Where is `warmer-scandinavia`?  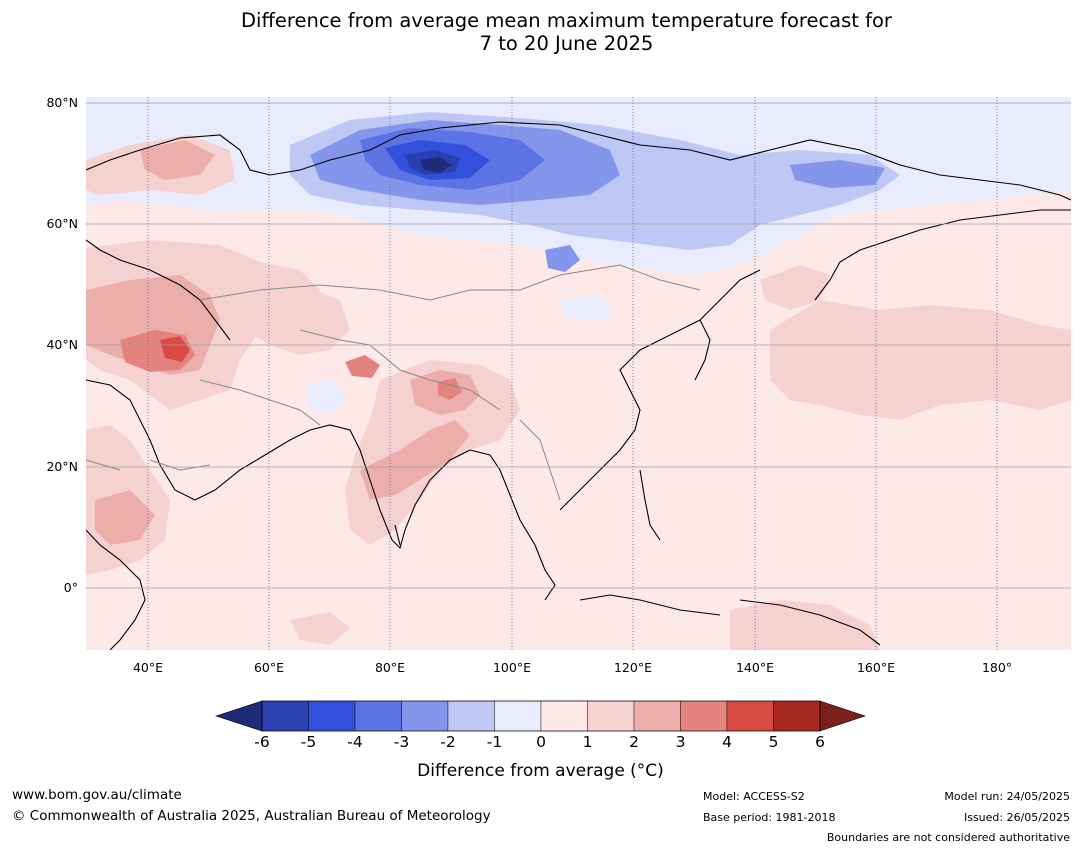
warmer-scandinavia is located at coordinates (177, 160).